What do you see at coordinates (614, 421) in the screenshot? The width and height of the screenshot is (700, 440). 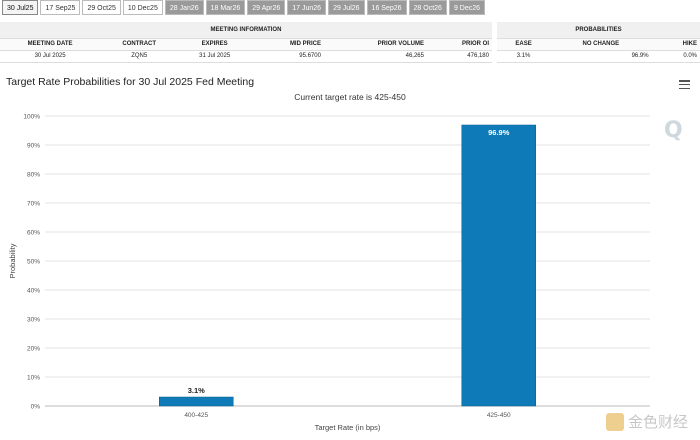 I see `watermark-logo-icon` at bounding box center [614, 421].